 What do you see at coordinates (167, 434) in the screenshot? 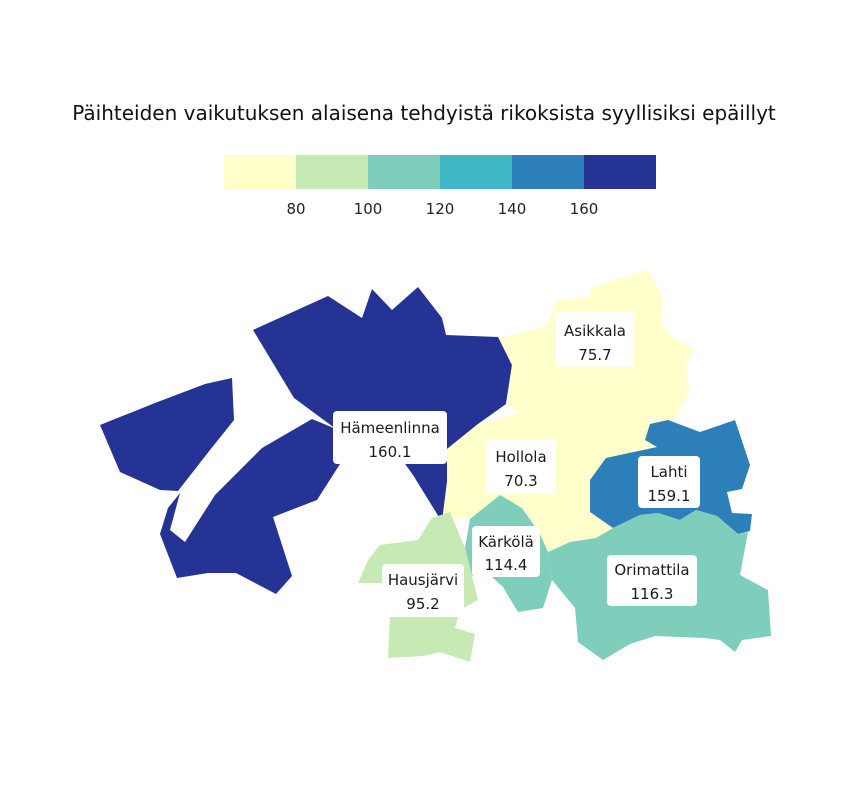
I see `region-hameenlinna-west` at bounding box center [167, 434].